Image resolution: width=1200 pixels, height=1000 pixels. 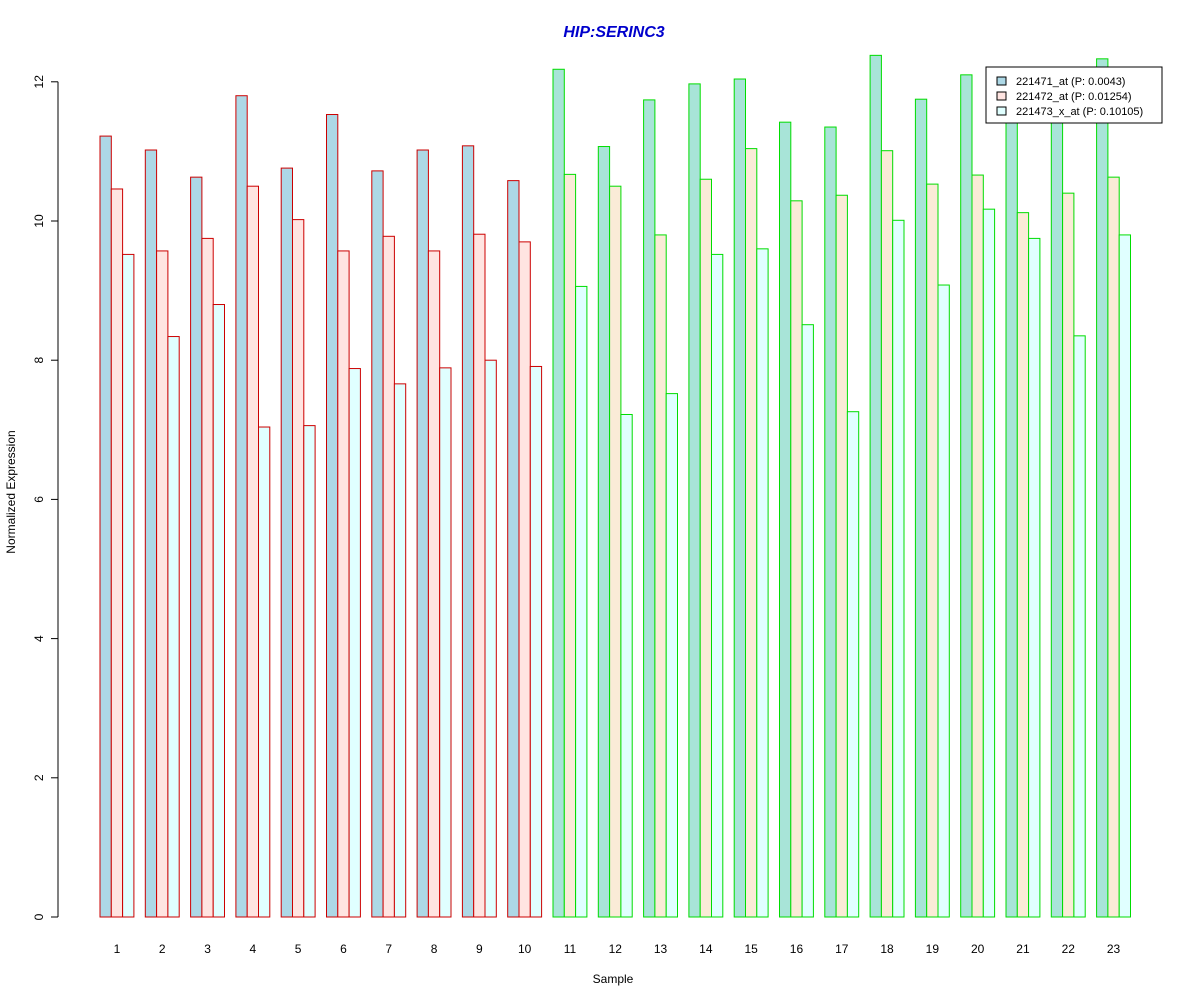 What do you see at coordinates (1079, 112) in the screenshot?
I see `legend-label: 221473_x_at (P: 0.10105)` at bounding box center [1079, 112].